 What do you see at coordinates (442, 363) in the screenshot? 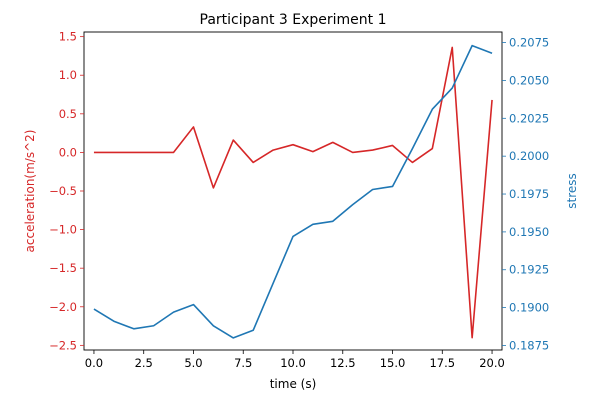
I see `x-tick-label: 17.5` at bounding box center [442, 363].